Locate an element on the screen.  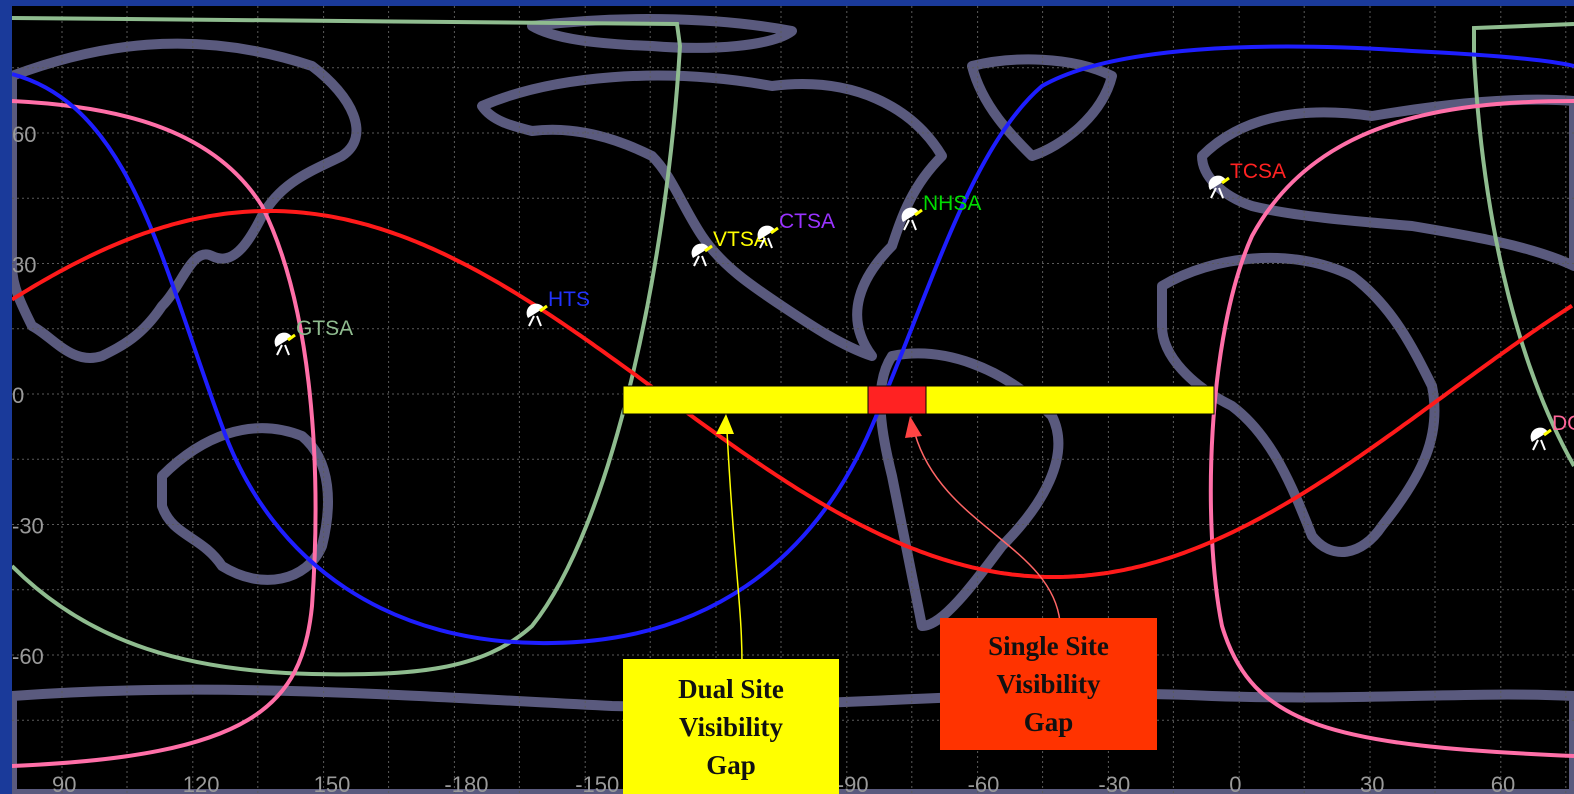
latitude-label: 60 is located at coordinates (24, 134).